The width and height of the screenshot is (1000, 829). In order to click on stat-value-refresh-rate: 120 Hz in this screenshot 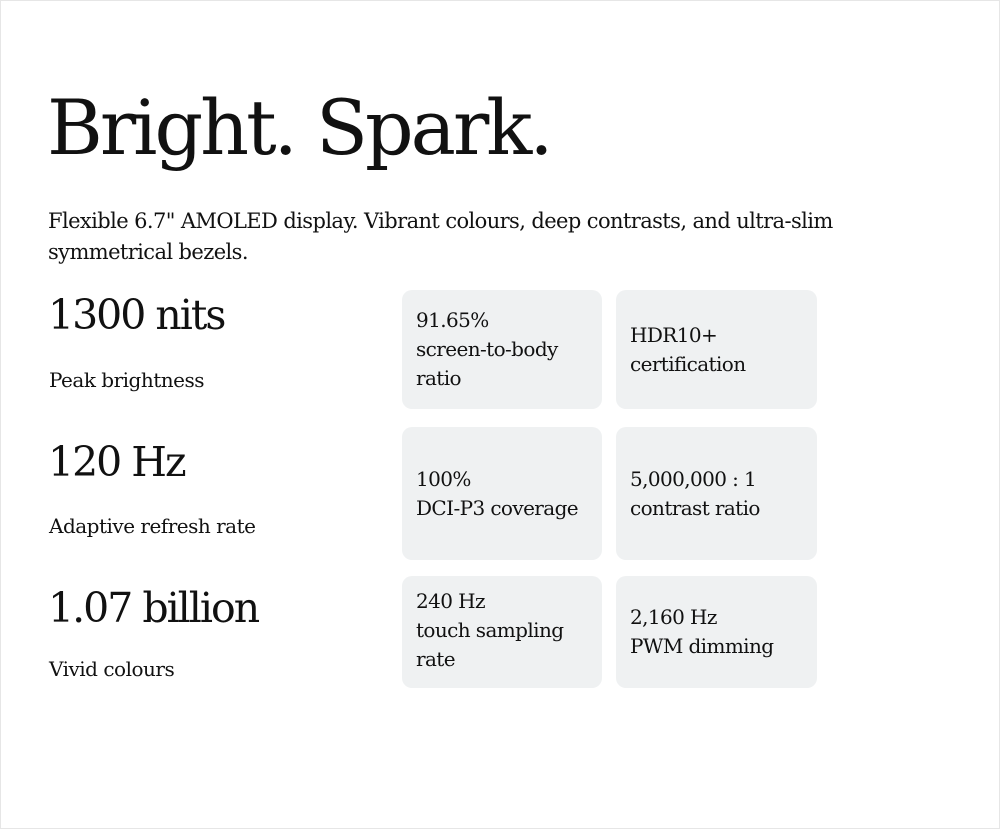, I will do `click(117, 462)`.